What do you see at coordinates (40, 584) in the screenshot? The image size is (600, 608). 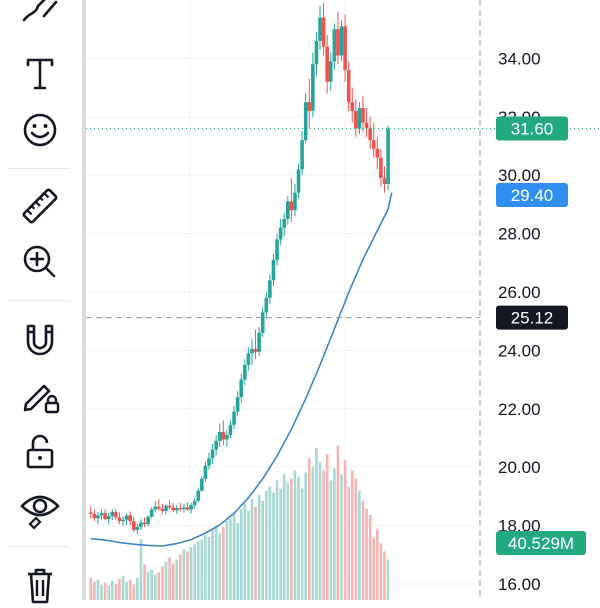 I see `trash-icon` at bounding box center [40, 584].